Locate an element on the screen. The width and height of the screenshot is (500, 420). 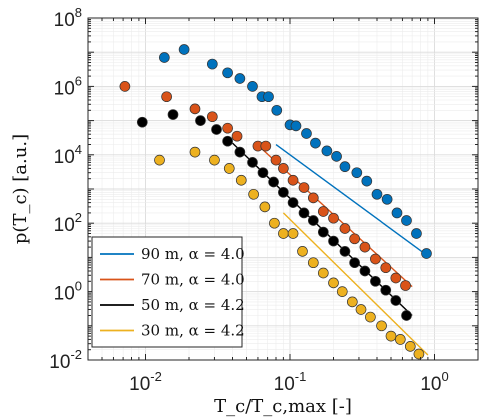
y-tick-label: 10² is located at coordinates (68, 223).